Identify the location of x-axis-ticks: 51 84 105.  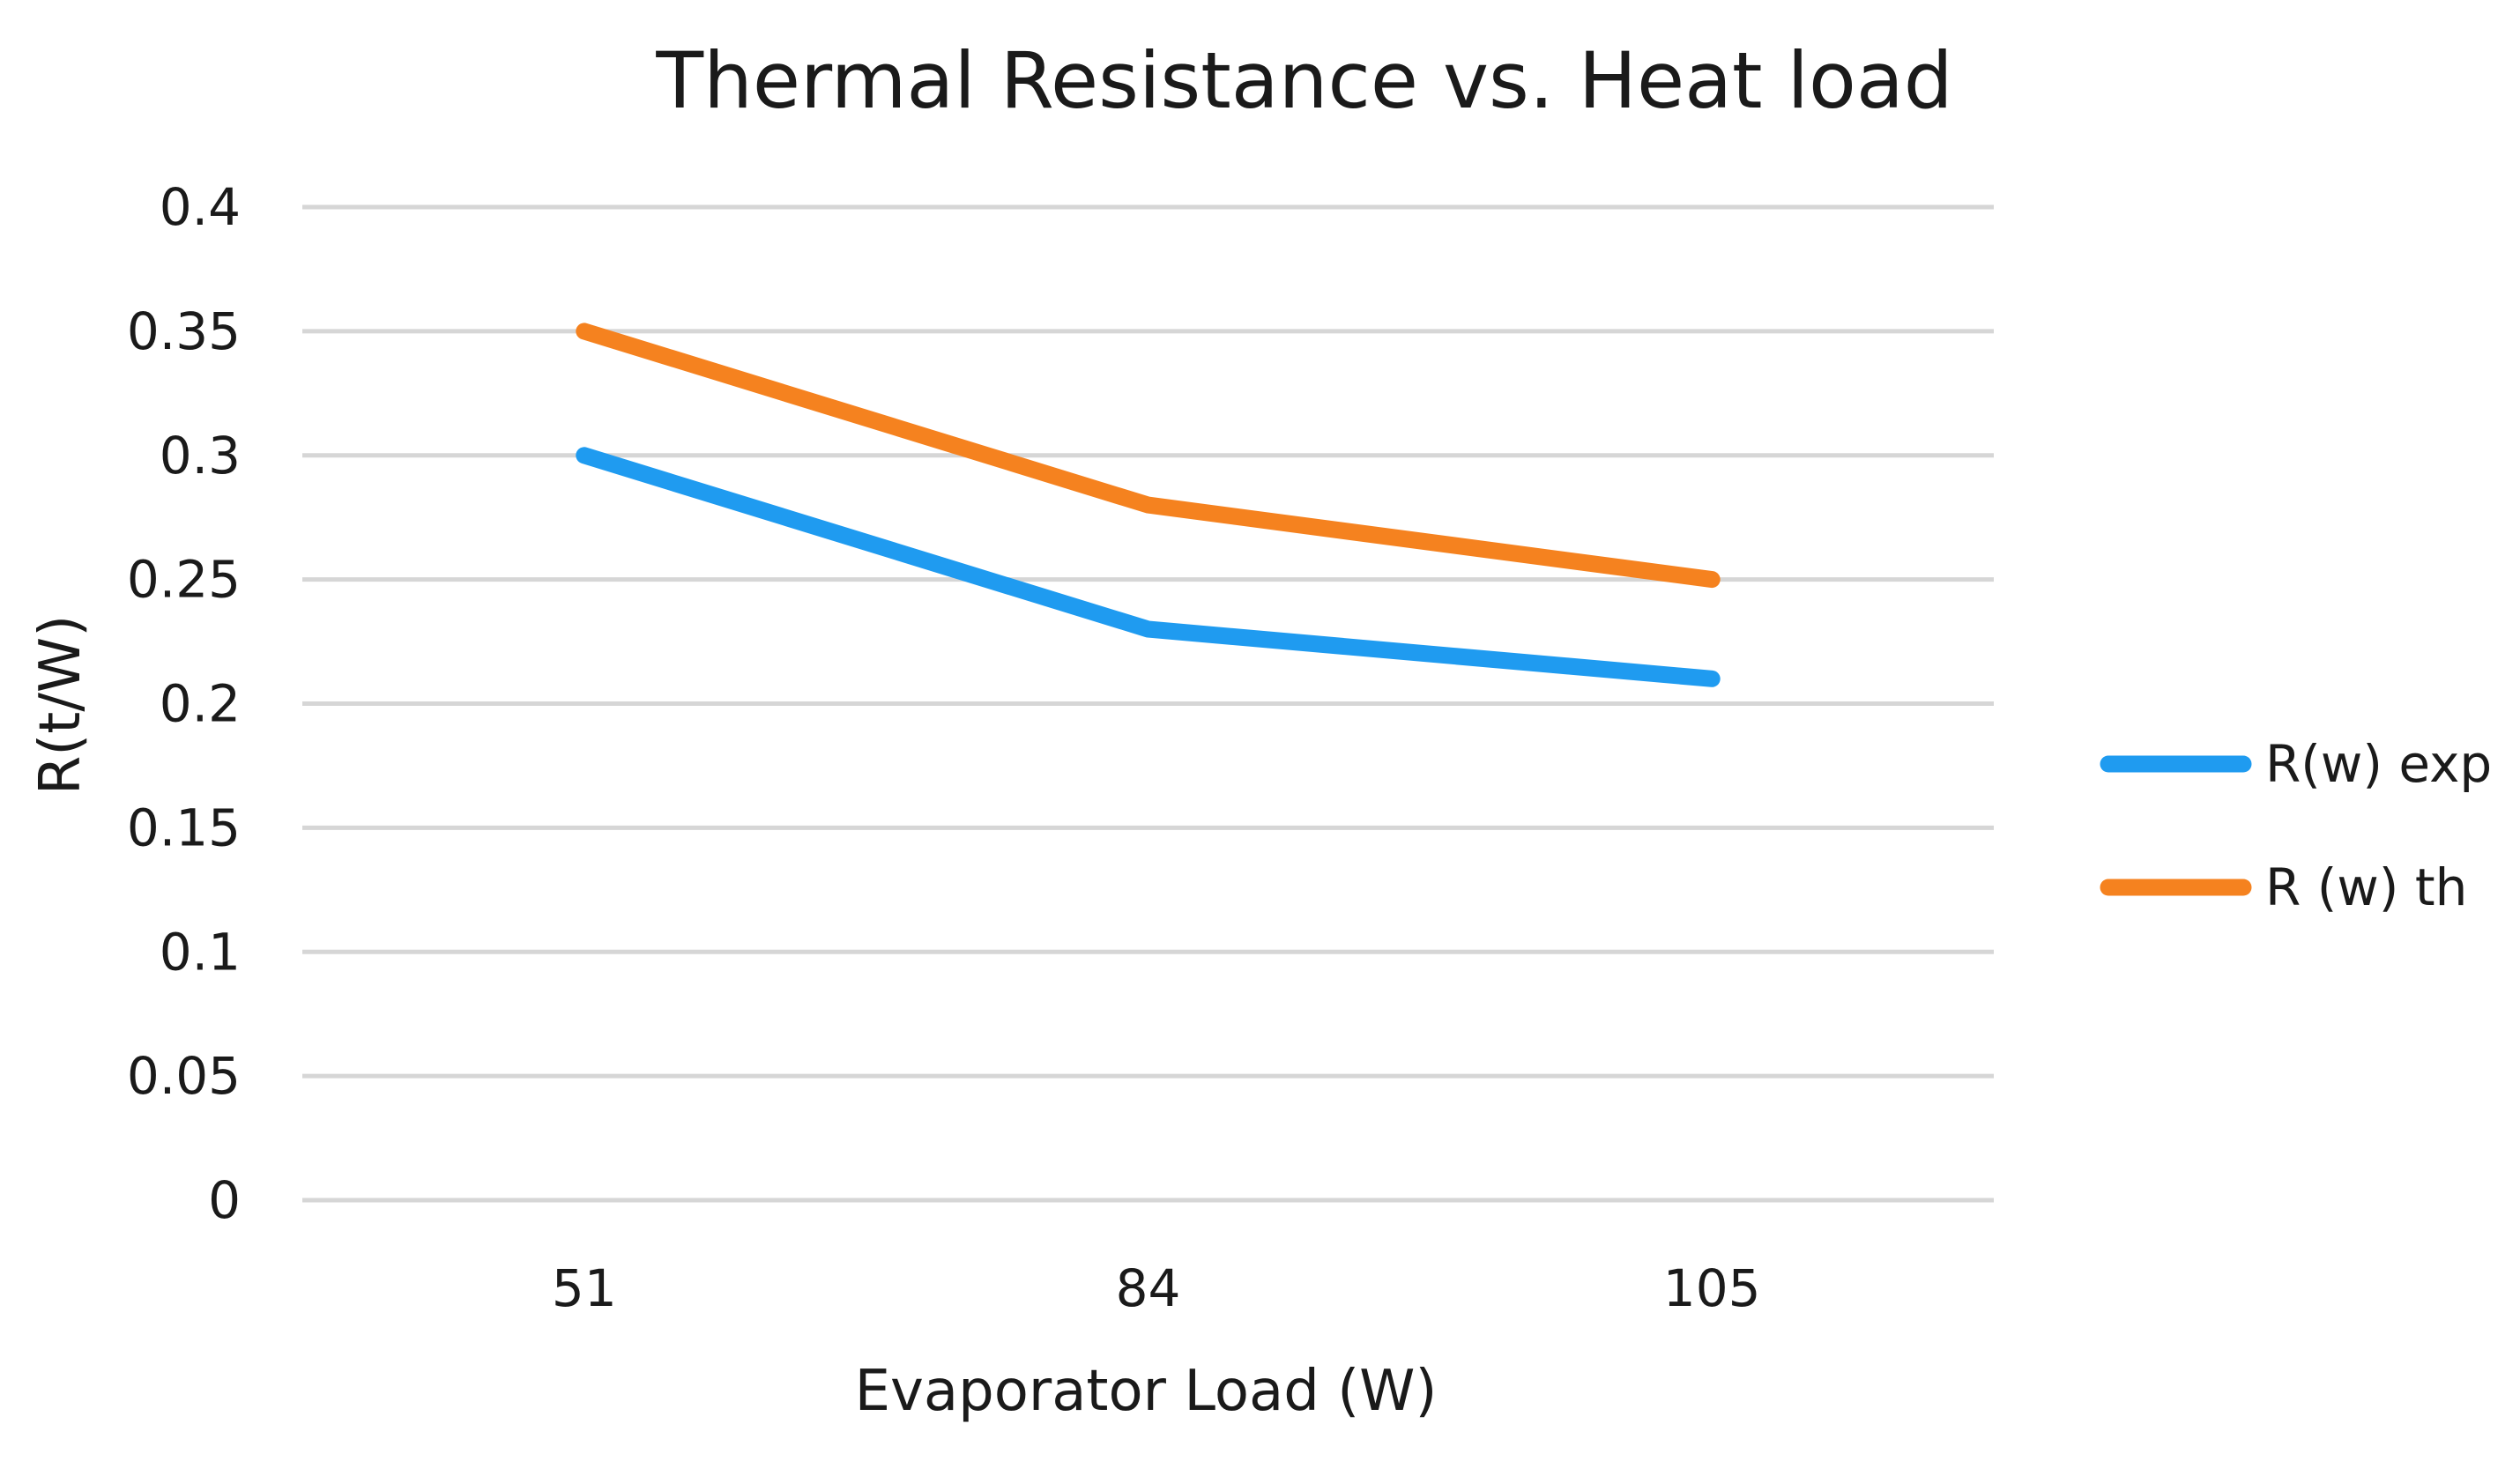
(1156, 1288).